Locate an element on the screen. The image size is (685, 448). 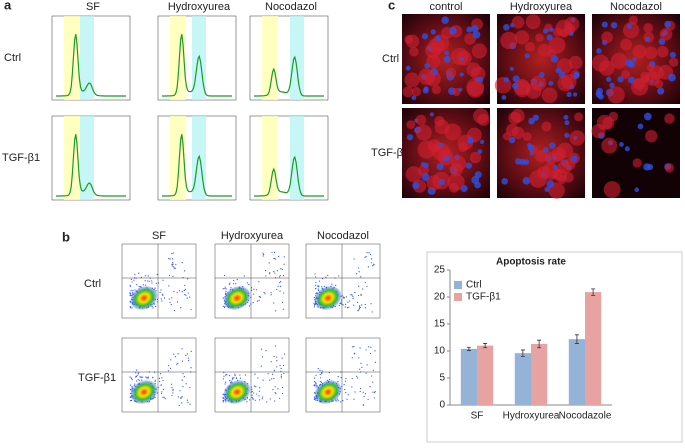
row-label: TGF-β1 is located at coordinates (97, 378).